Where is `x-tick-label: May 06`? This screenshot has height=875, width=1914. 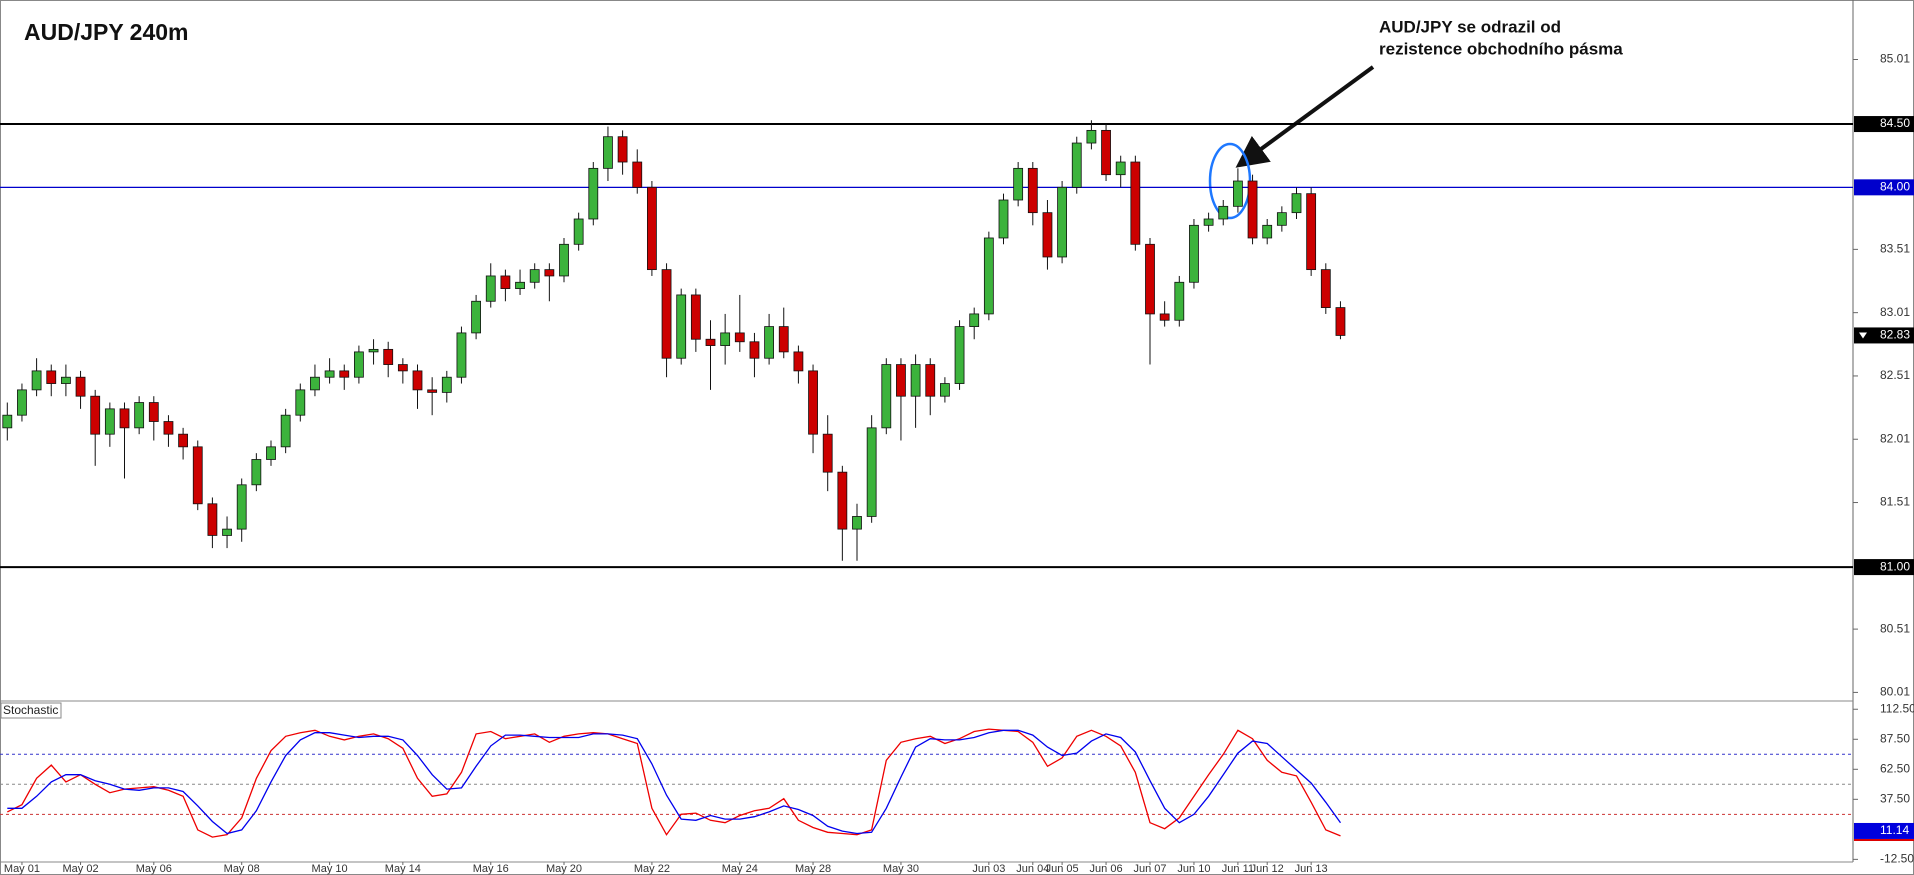
x-tick-label: May 06 is located at coordinates (154, 869).